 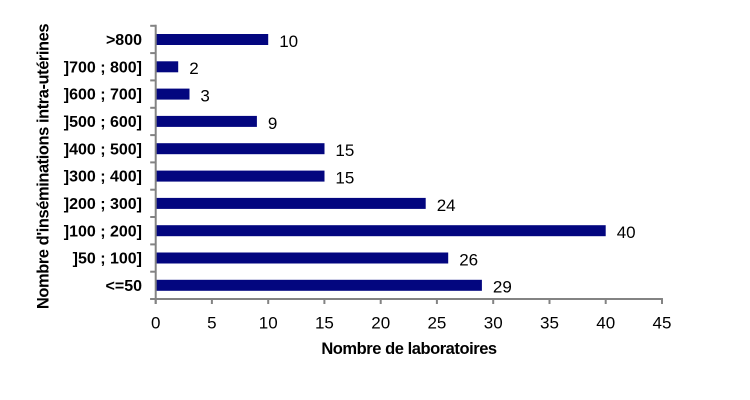 I want to click on svg-text: ]50 ; 100], so click(x=107, y=259).